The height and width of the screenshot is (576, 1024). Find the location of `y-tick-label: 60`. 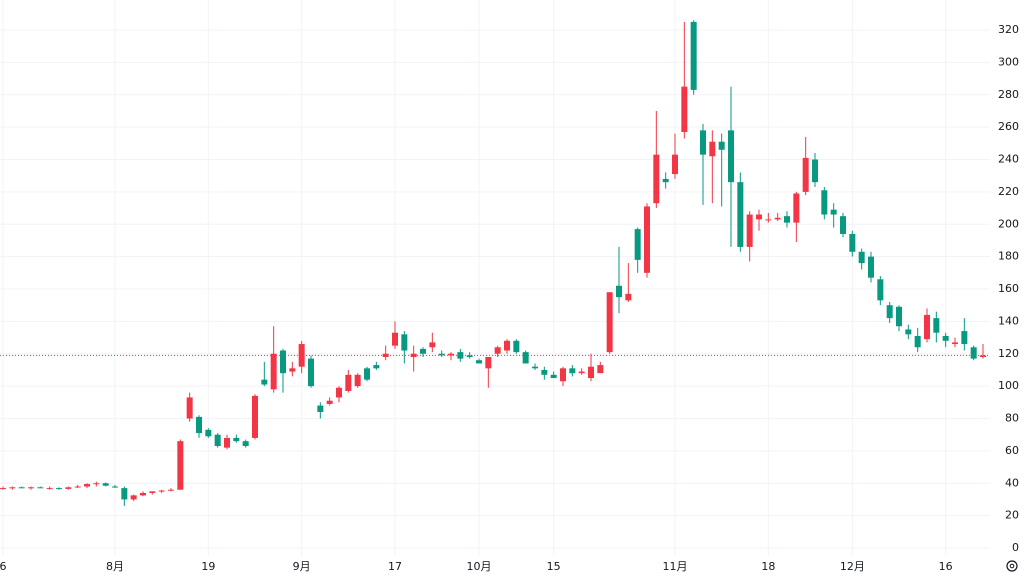

y-tick-label: 60 is located at coordinates (1012, 450).